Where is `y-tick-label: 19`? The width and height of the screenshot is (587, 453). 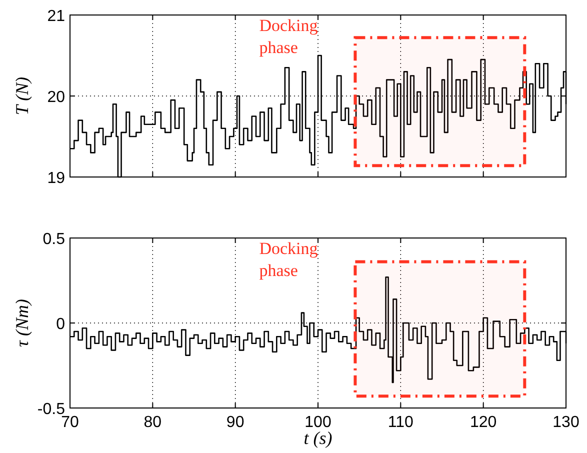 y-tick-label: 19 is located at coordinates (56, 178).